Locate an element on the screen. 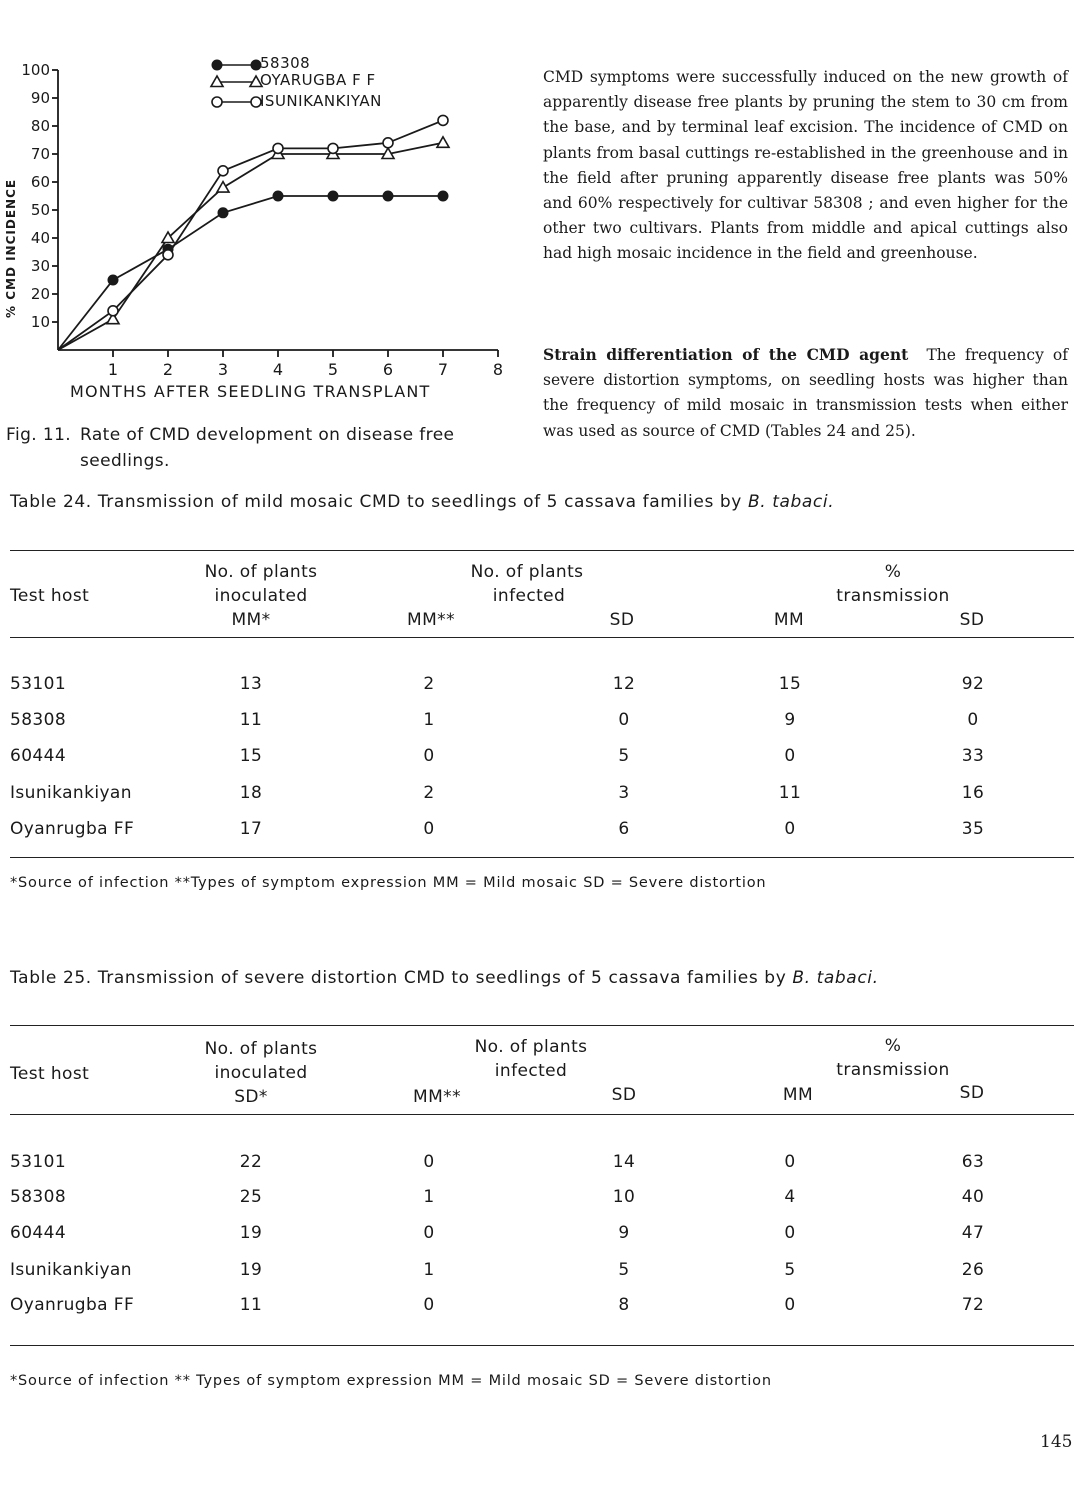 The height and width of the screenshot is (1495, 1082). y-tick-label: 30 is located at coordinates (40, 266).